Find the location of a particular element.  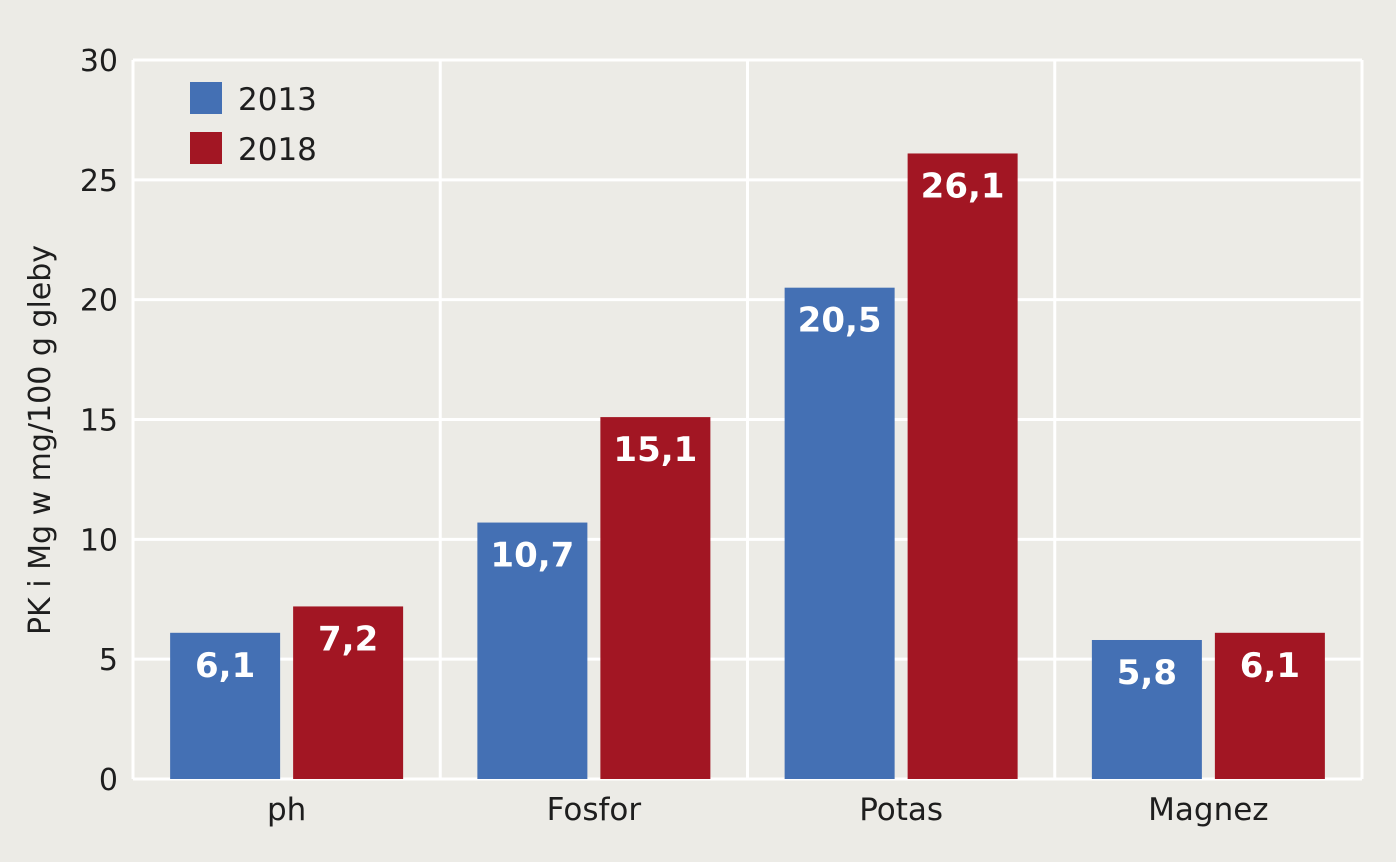

y-tick-label: 0 is located at coordinates (108, 780).